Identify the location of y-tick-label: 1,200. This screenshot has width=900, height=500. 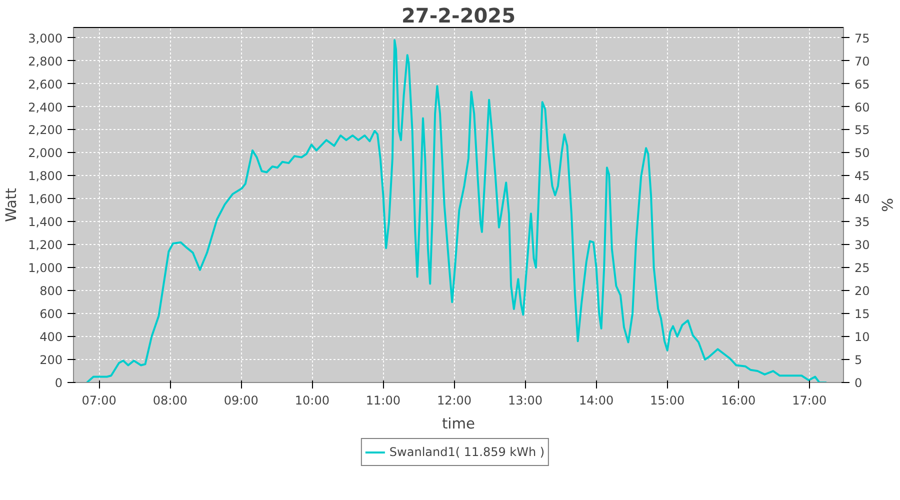
(45, 245).